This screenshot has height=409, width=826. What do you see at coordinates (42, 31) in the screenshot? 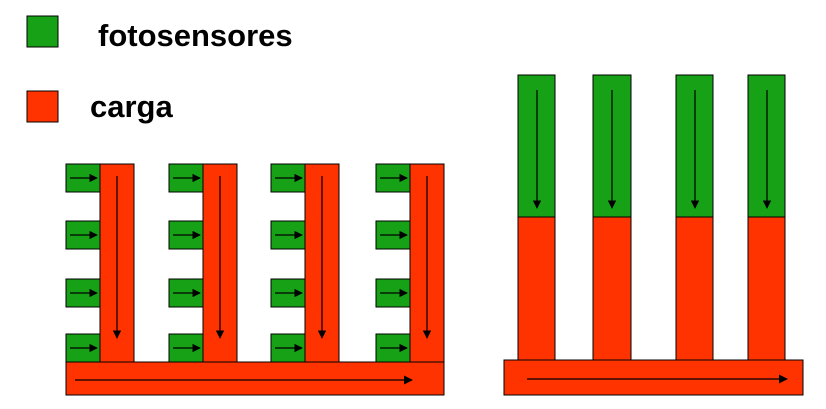
I see `legend-swatch-photosensor` at bounding box center [42, 31].